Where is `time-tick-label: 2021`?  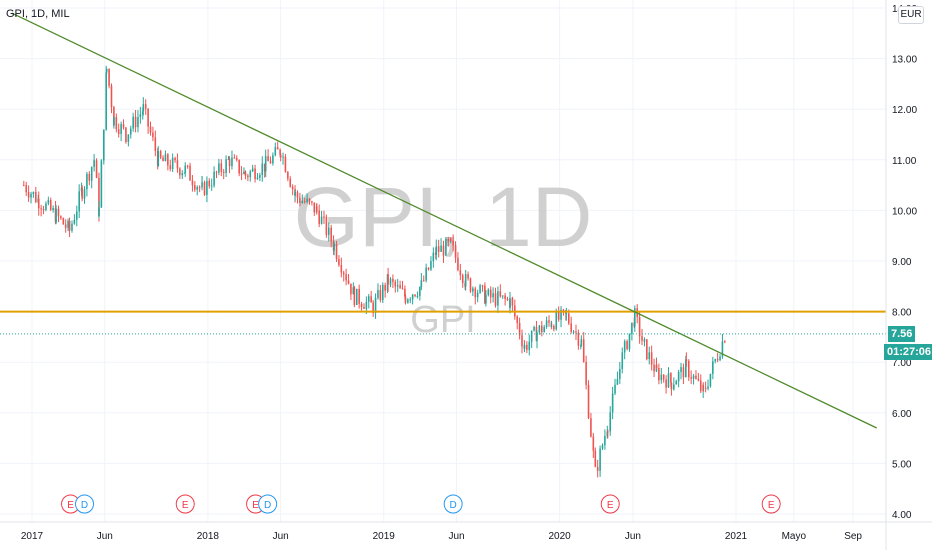 time-tick-label: 2021 is located at coordinates (736, 536).